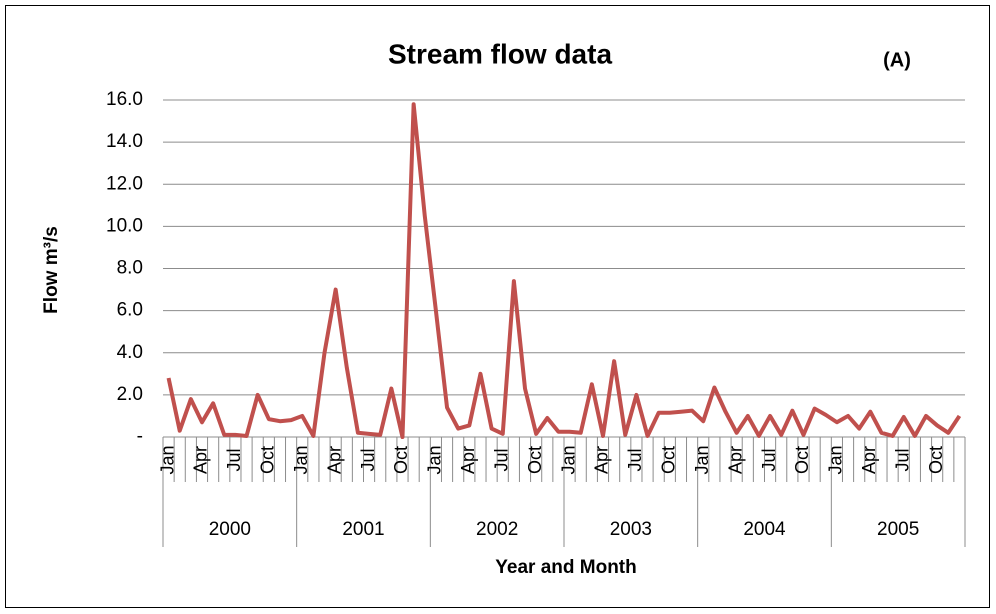 The height and width of the screenshot is (614, 996). What do you see at coordinates (140, 436) in the screenshot?
I see `y-tick-label: -` at bounding box center [140, 436].